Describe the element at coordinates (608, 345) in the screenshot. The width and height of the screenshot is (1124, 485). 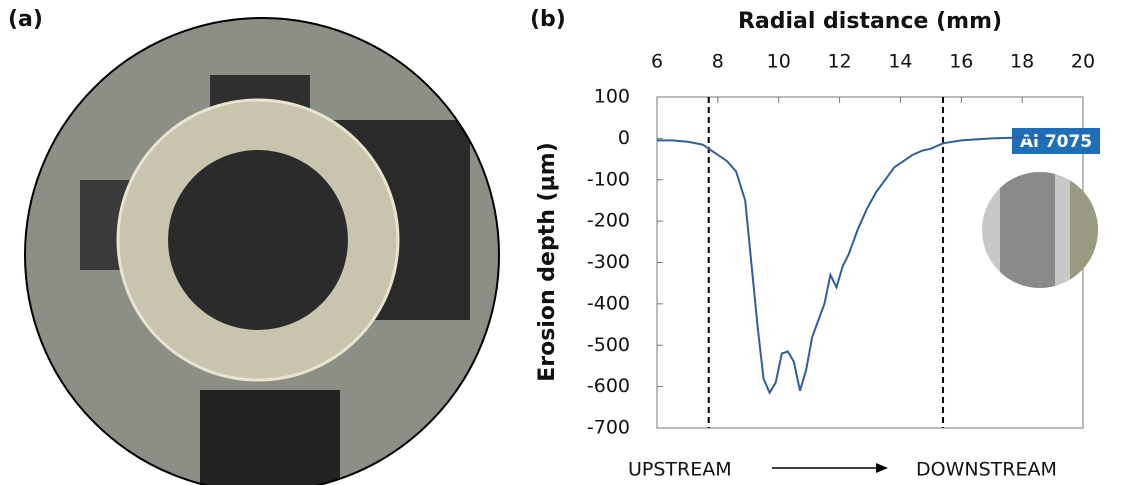
I see `y-tick-label: -500` at that location.